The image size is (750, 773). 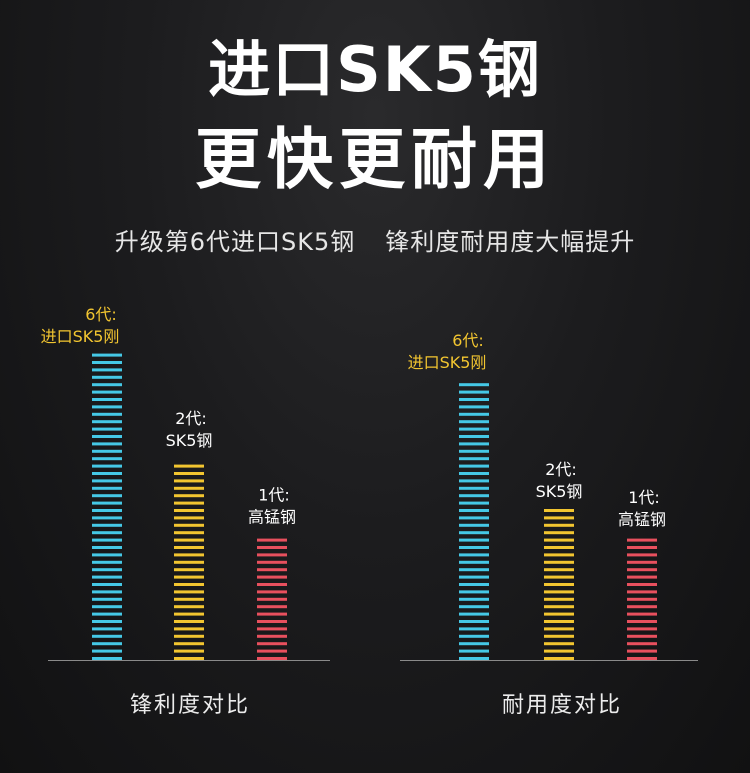 I want to click on page-title: 进口SK5钢, so click(x=375, y=69).